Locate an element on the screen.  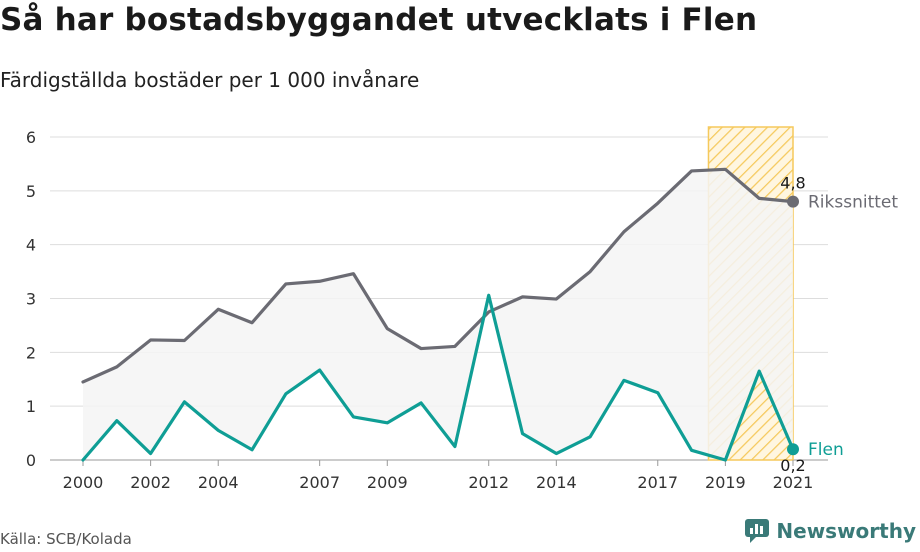
x-tick-label: 2012 is located at coordinates (488, 482).